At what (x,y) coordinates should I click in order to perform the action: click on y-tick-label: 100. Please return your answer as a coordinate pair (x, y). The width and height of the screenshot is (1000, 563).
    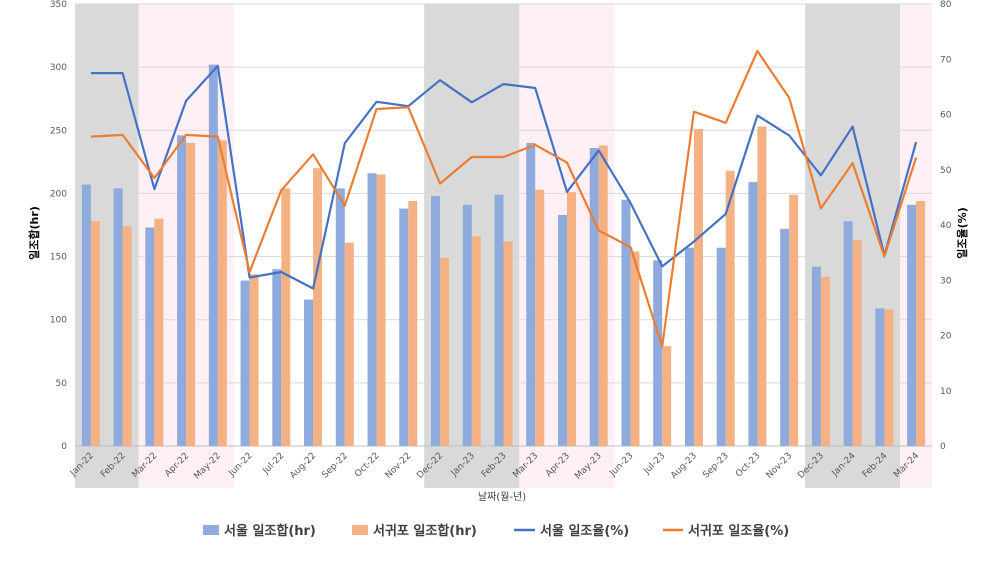
    Looking at the image, I should click on (58, 321).